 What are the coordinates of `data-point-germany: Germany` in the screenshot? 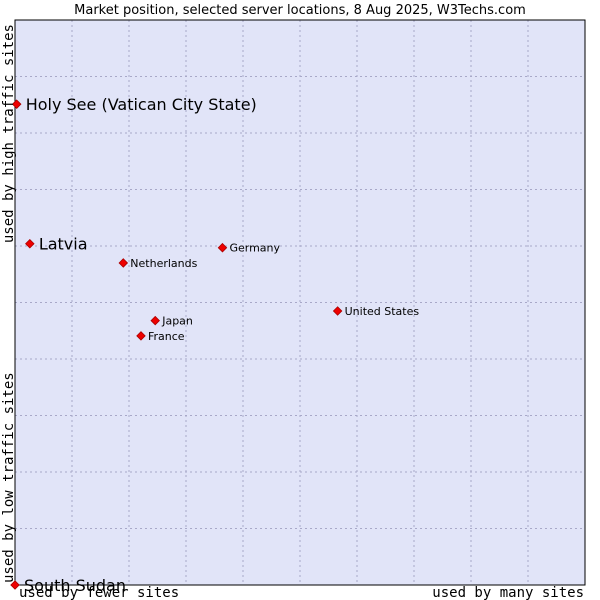 It's located at (249, 248).